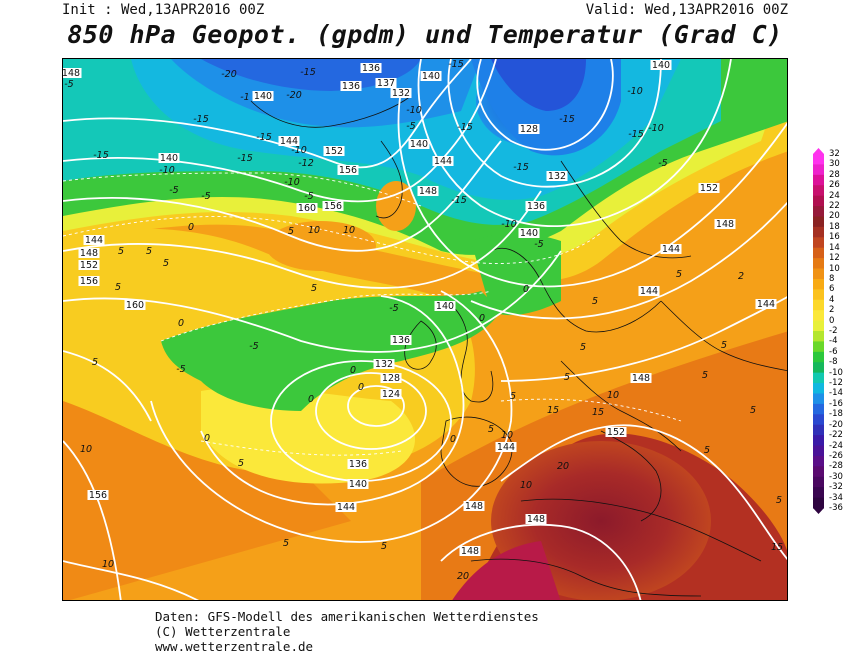 The height and width of the screenshot is (657, 850). Describe the element at coordinates (832, 278) in the screenshot. I see `colorbar-tick-label: 8` at that location.